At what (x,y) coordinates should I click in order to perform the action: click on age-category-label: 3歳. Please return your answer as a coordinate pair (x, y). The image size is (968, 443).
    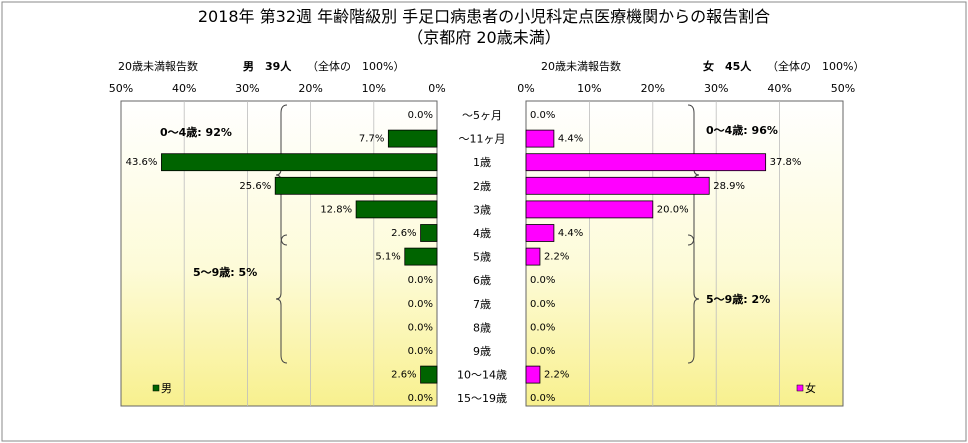
    Looking at the image, I should click on (482, 209).